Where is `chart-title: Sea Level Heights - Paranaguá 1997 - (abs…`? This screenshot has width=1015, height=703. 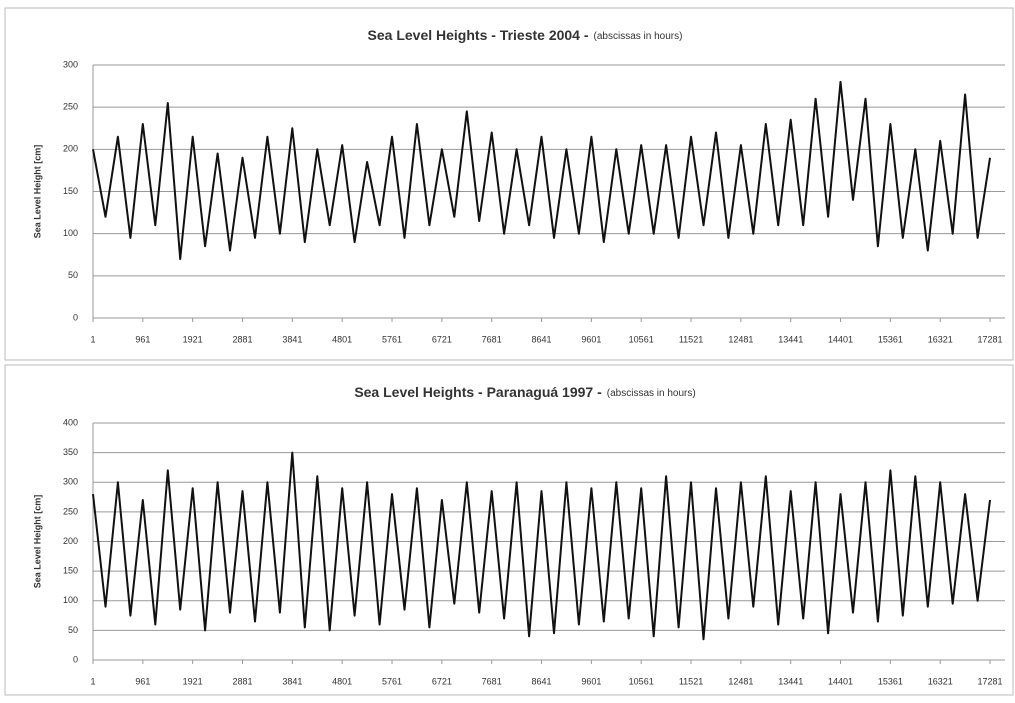 chart-title: Sea Level Heights - Paranaguá 1997 - (abs… is located at coordinates (524, 392).